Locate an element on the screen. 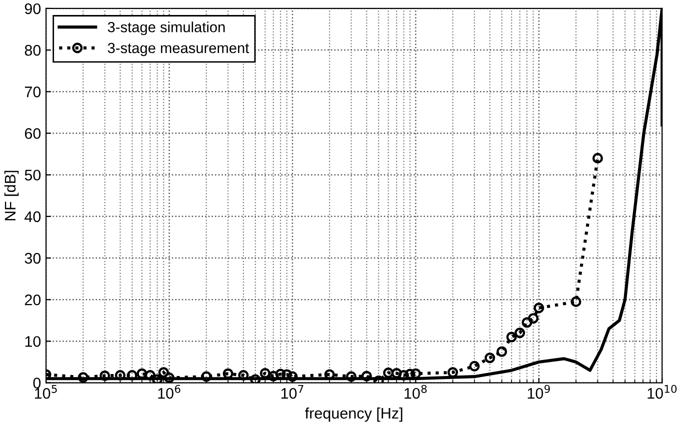 The image size is (677, 423). legend-label: 3-stage simulation is located at coordinates (166, 29).